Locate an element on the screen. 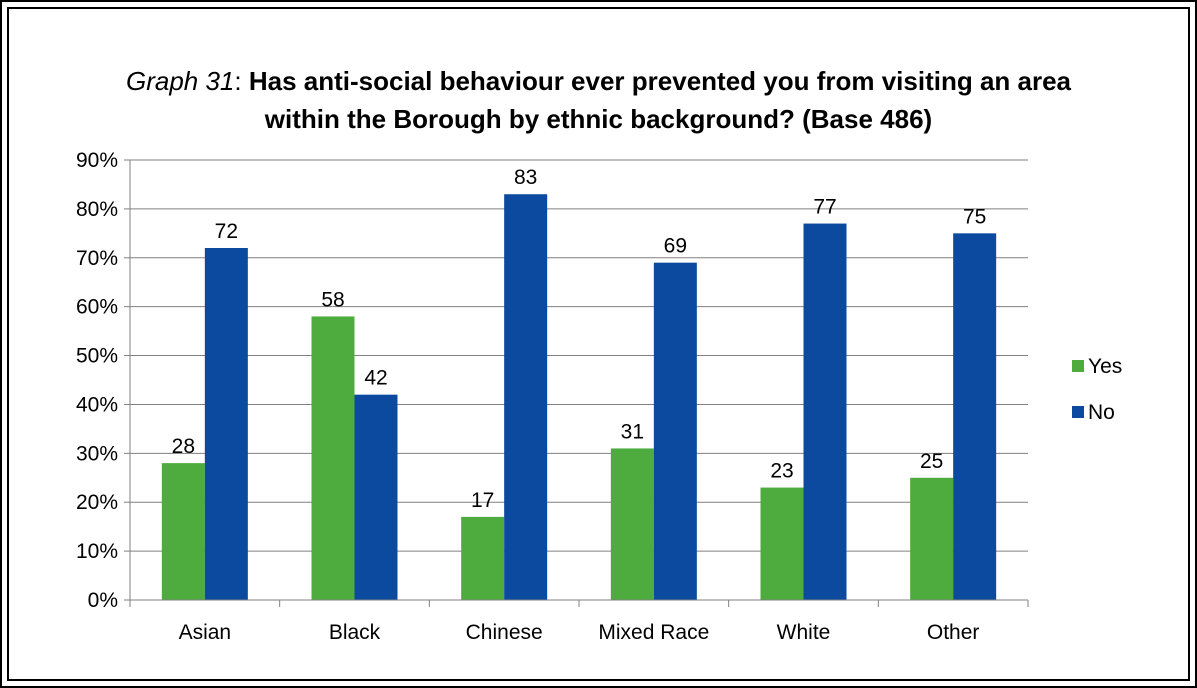  y-tick-label: 60% is located at coordinates (97, 307).